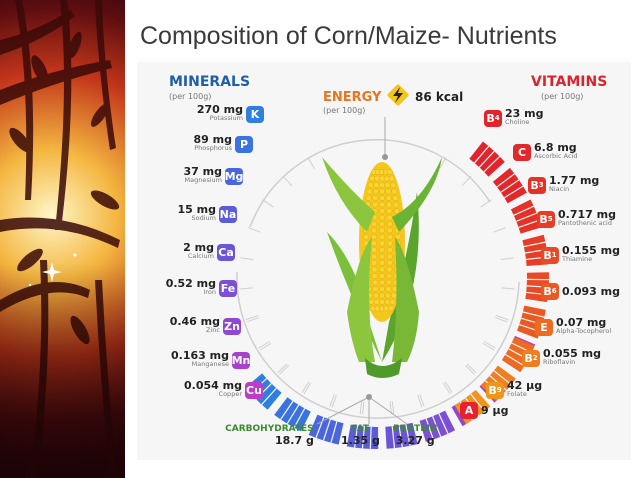  Describe the element at coordinates (234, 176) in the screenshot. I see `mineral-badge: Mg` at that location.